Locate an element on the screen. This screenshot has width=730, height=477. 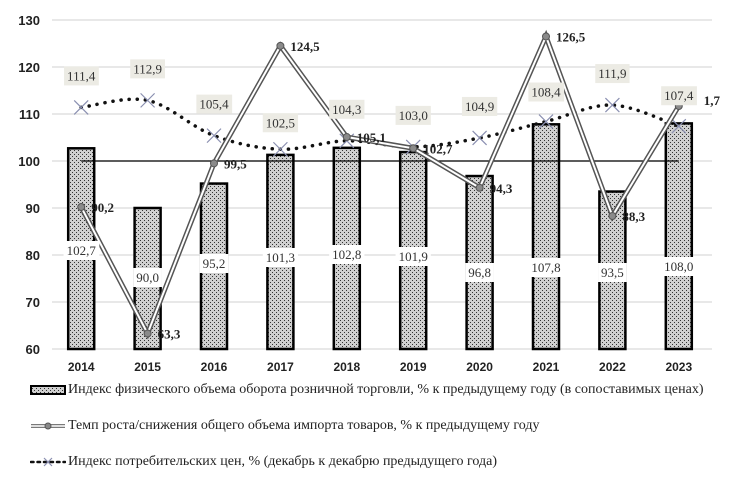
cpi-data-label: 107,4 is located at coordinates (679, 96).